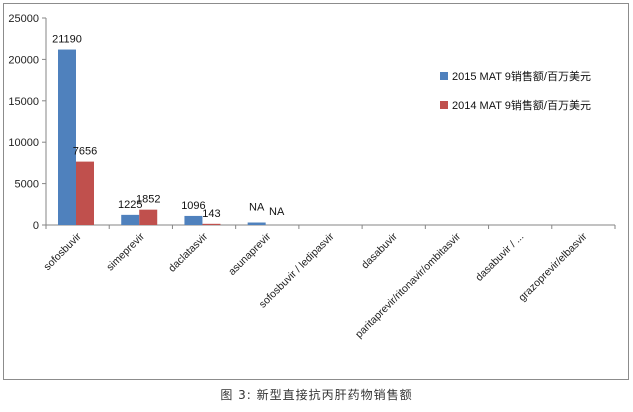  Describe the element at coordinates (521, 76) in the screenshot. I see `legend-label: 2015 MAT 9销售额/百万美元` at that location.